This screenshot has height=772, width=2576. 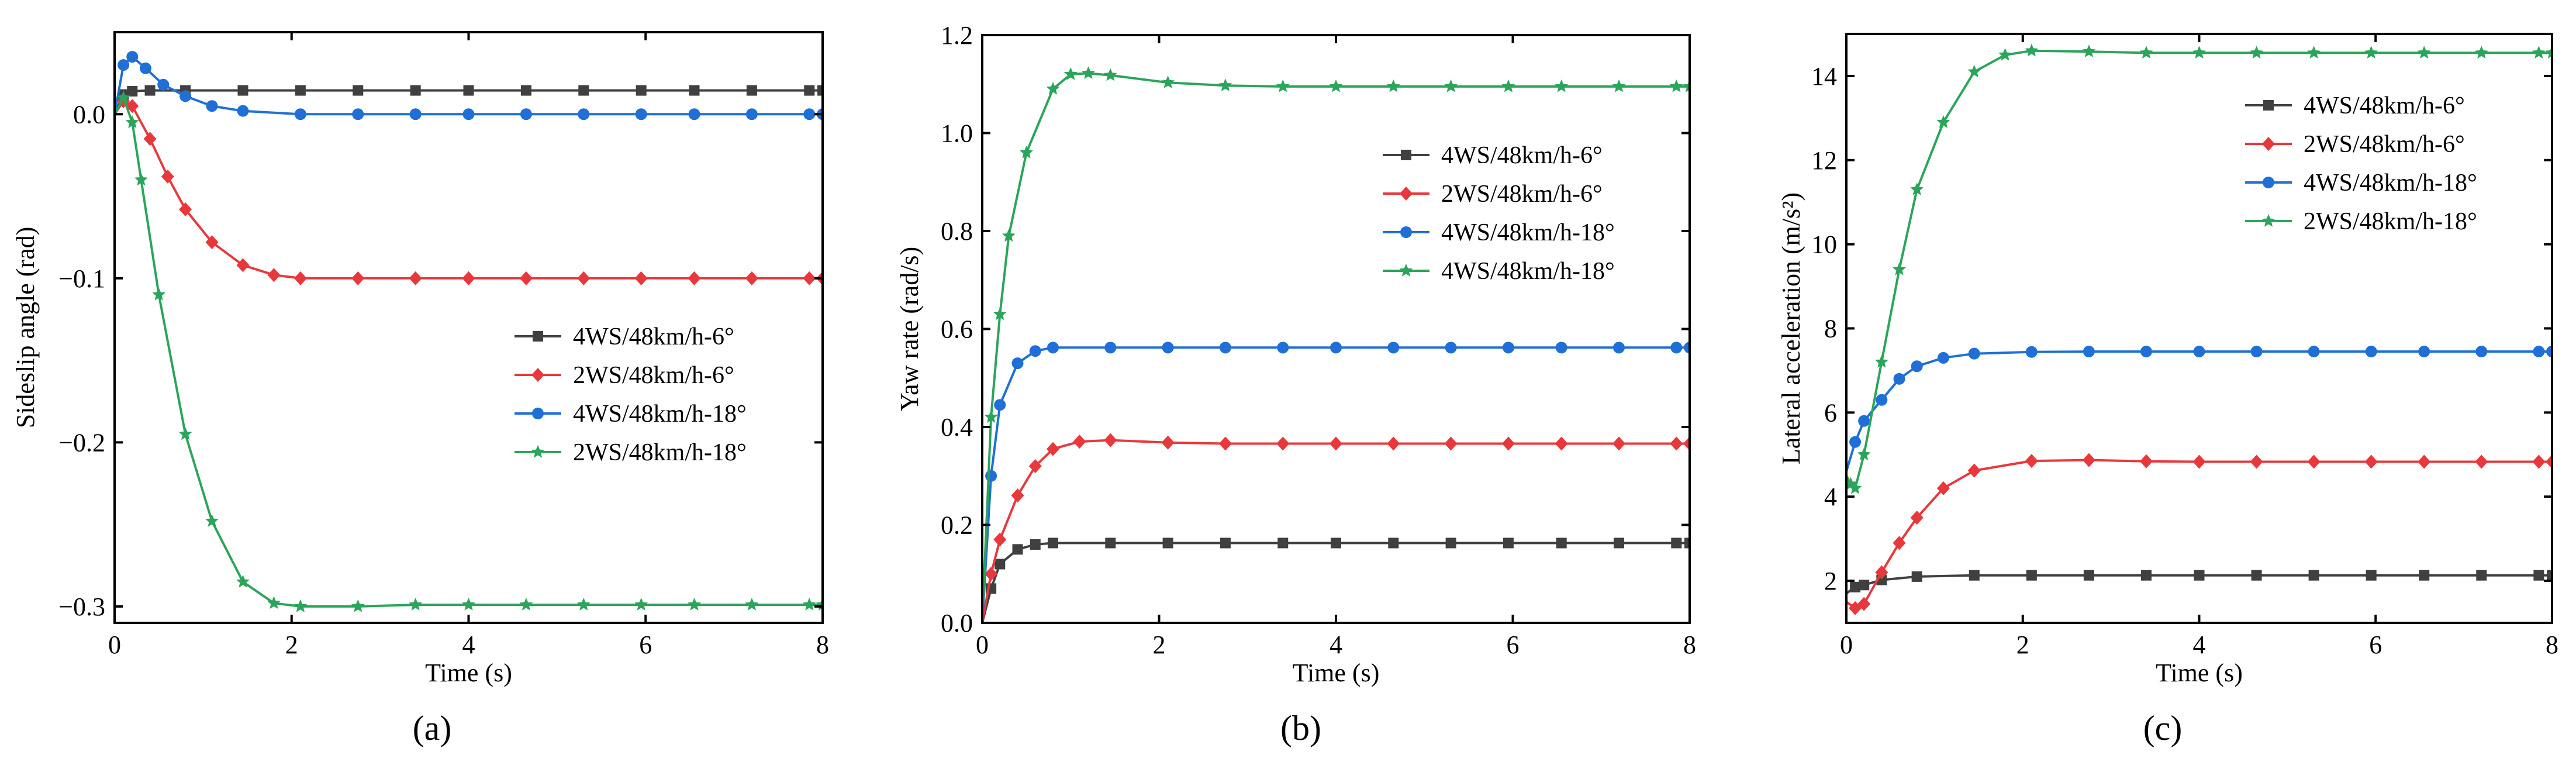 I want to click on y-tick-label: 1.2, so click(x=957, y=35).